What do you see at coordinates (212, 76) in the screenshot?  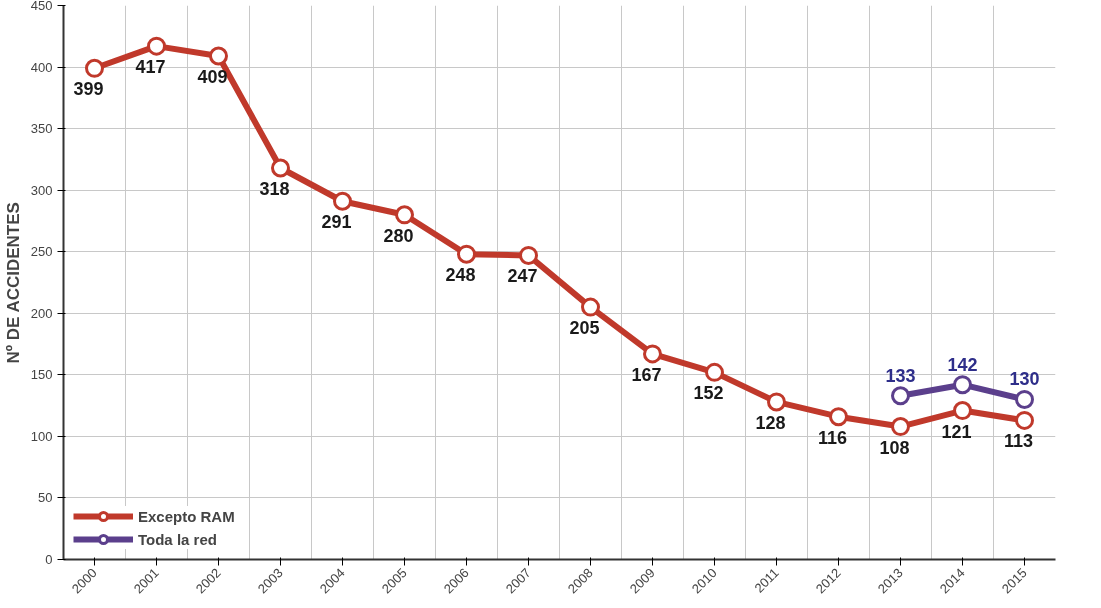 I see `data-label: 409` at bounding box center [212, 76].